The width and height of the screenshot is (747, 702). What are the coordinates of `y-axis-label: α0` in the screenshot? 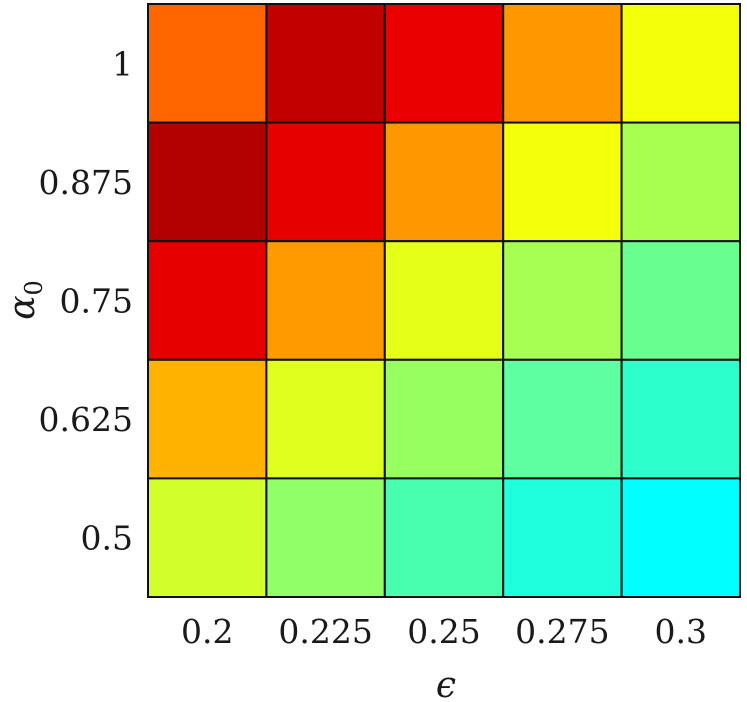 It's located at (25, 300).